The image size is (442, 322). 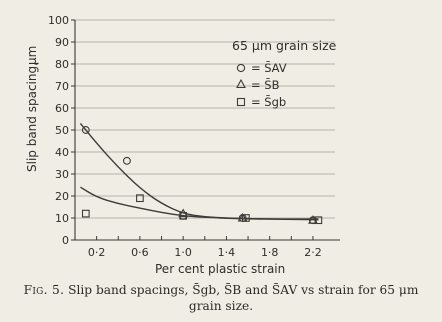 I want to click on x-axis-label: Per cent plastic strain, so click(x=220, y=269).